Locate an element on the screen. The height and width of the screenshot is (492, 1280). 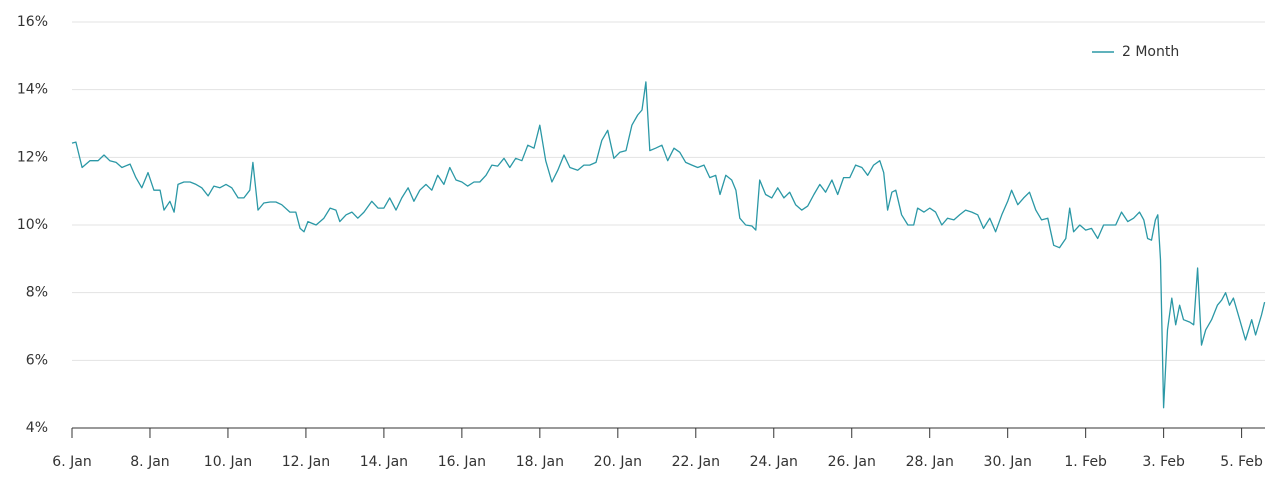
x-tick-label: 28. Jan is located at coordinates (930, 462).